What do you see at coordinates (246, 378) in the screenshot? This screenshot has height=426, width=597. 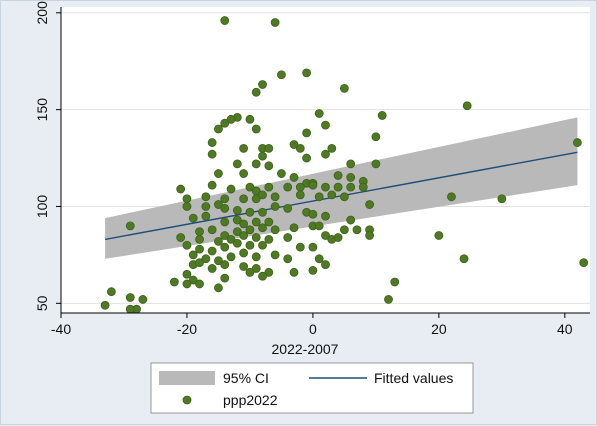 I see `legend-label-ci: 95% CI` at bounding box center [246, 378].